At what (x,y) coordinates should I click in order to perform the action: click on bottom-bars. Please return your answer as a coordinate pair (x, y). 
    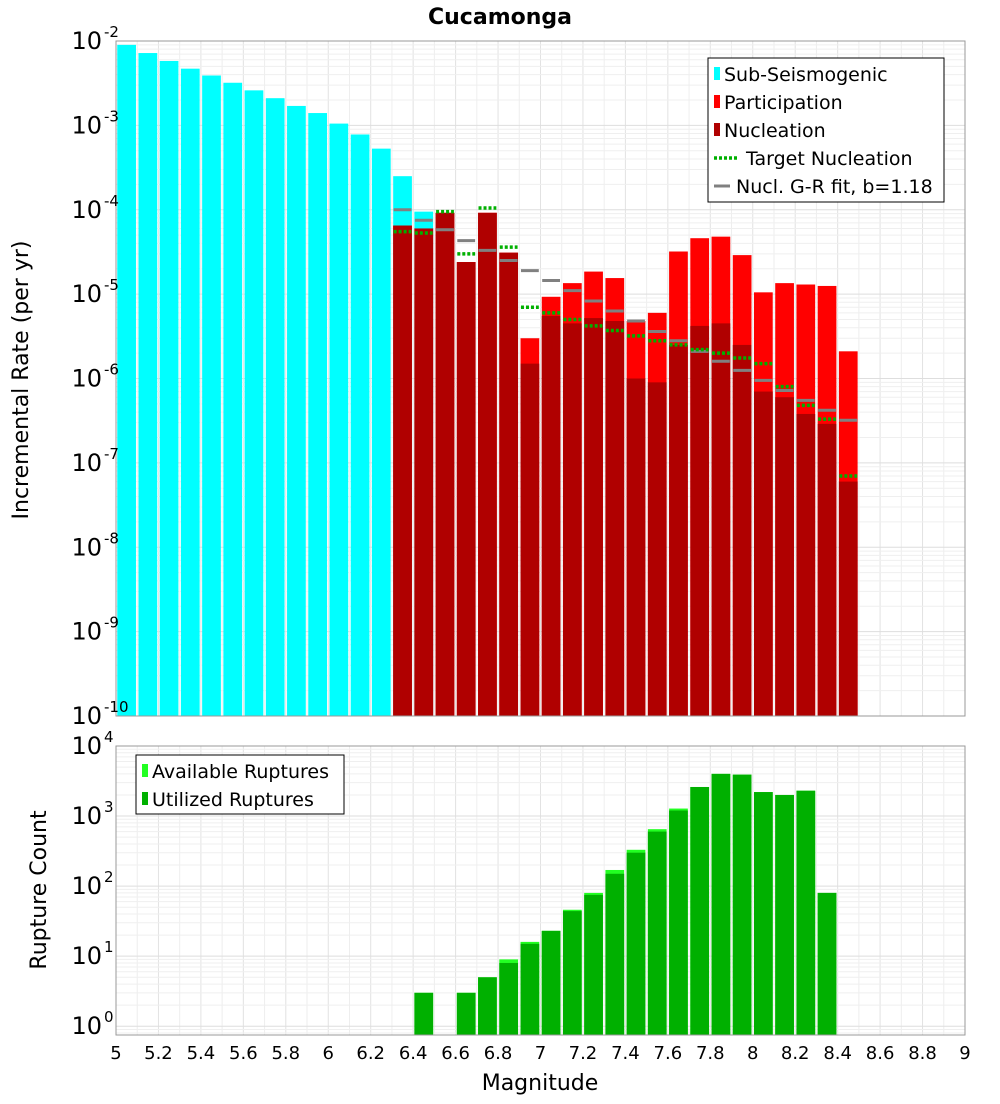
    Looking at the image, I should click on (625, 904).